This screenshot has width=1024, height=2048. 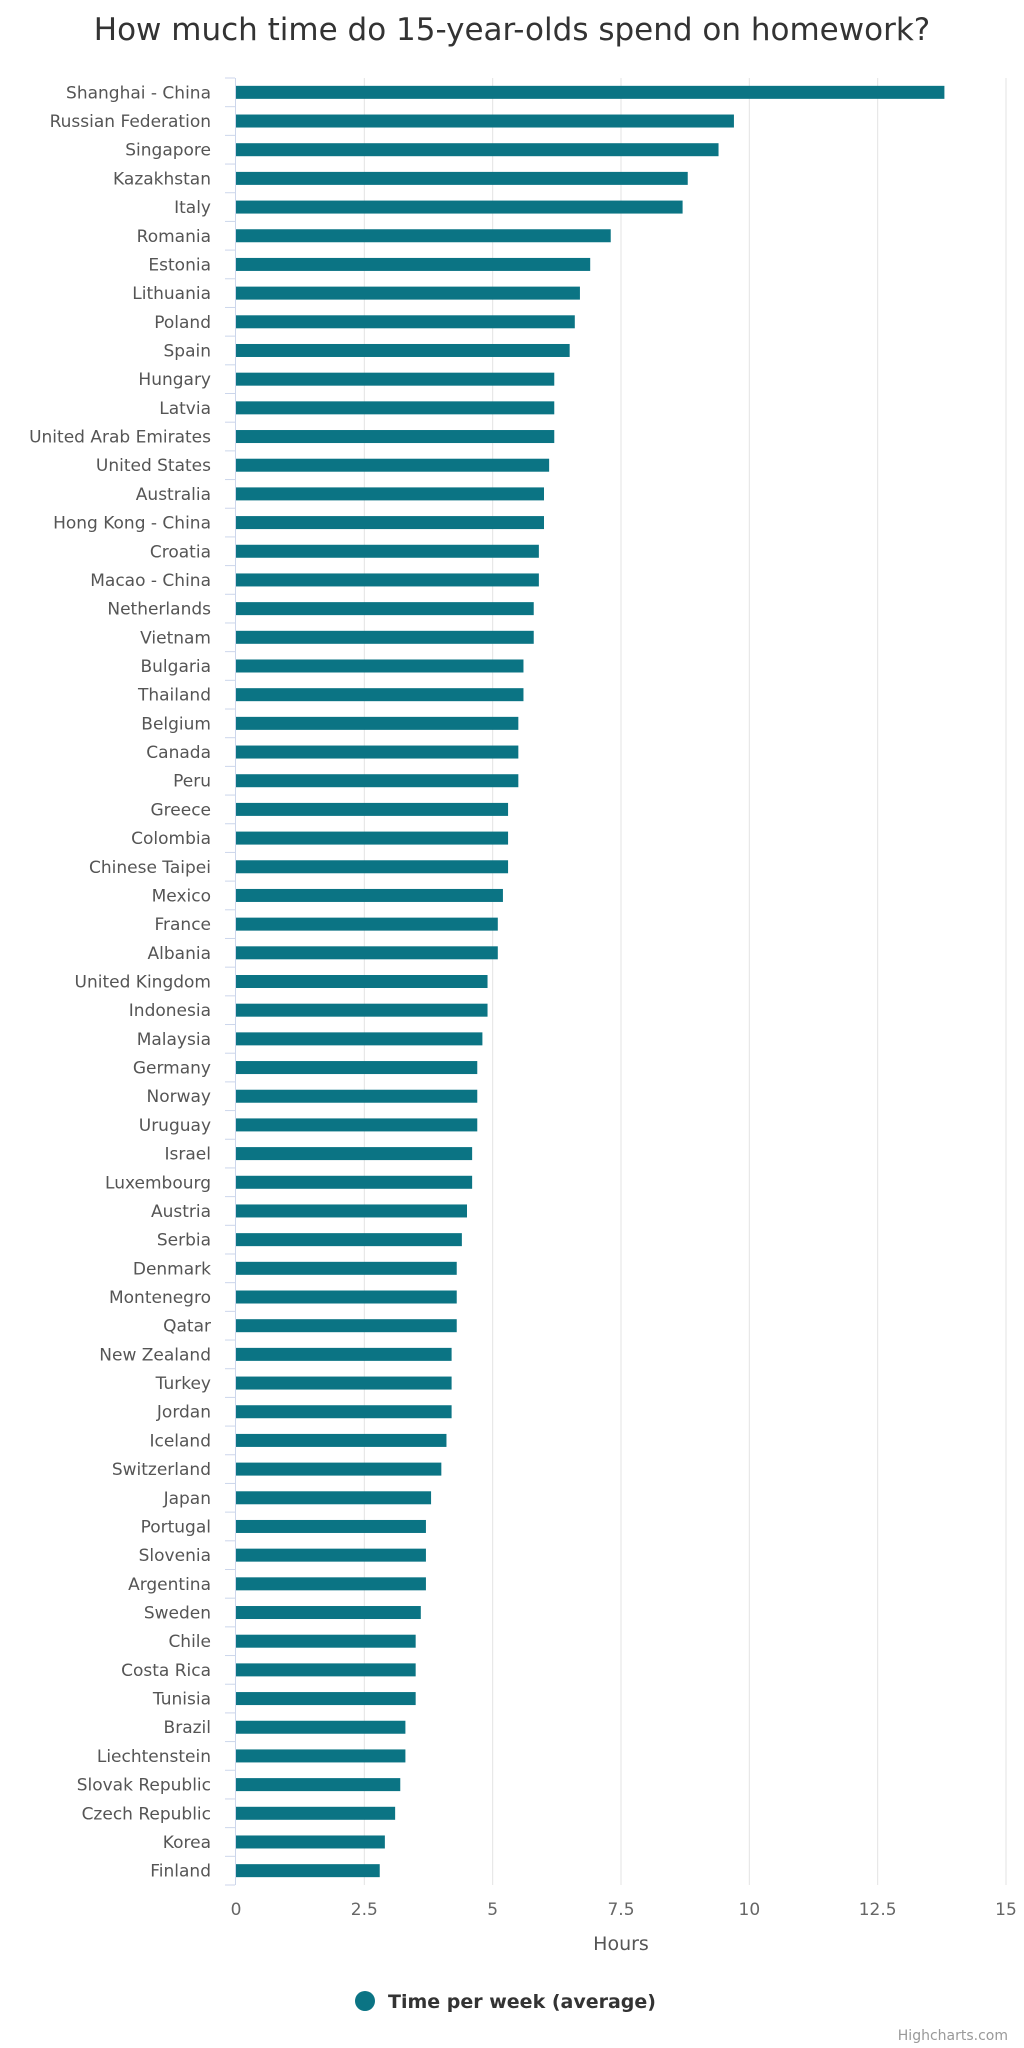 I want to click on category-label: Slovak Republic, so click(x=144, y=1786).